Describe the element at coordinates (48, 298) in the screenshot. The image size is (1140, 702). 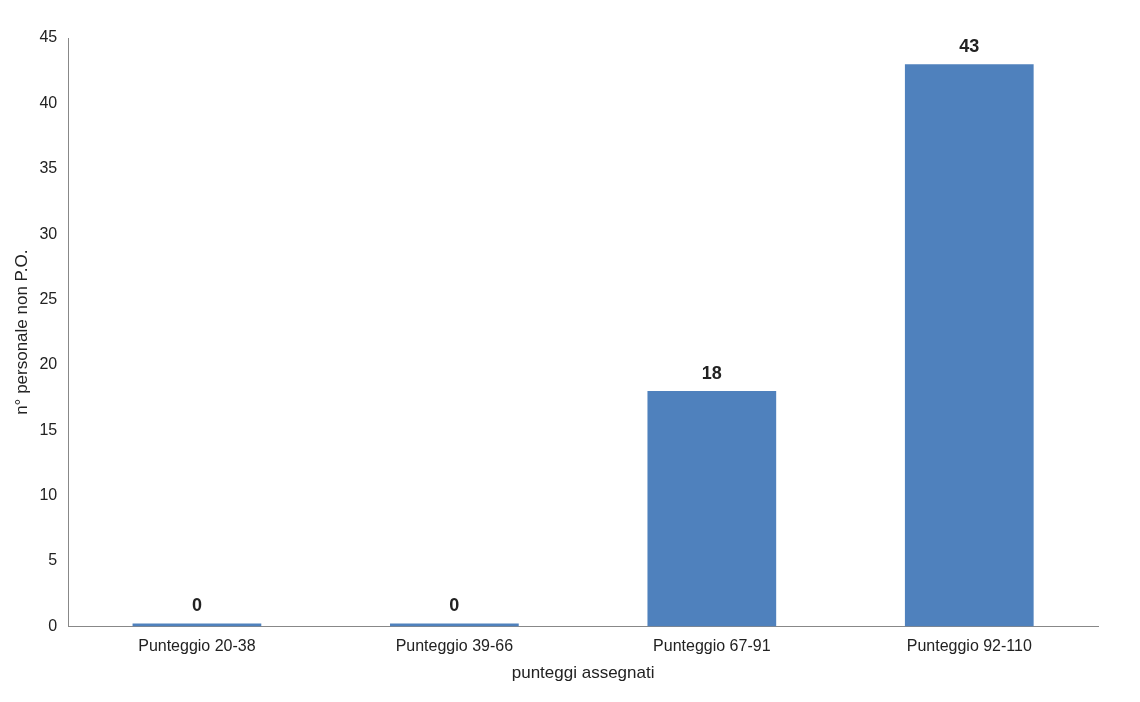
I see `y-tick-label: 25` at that location.